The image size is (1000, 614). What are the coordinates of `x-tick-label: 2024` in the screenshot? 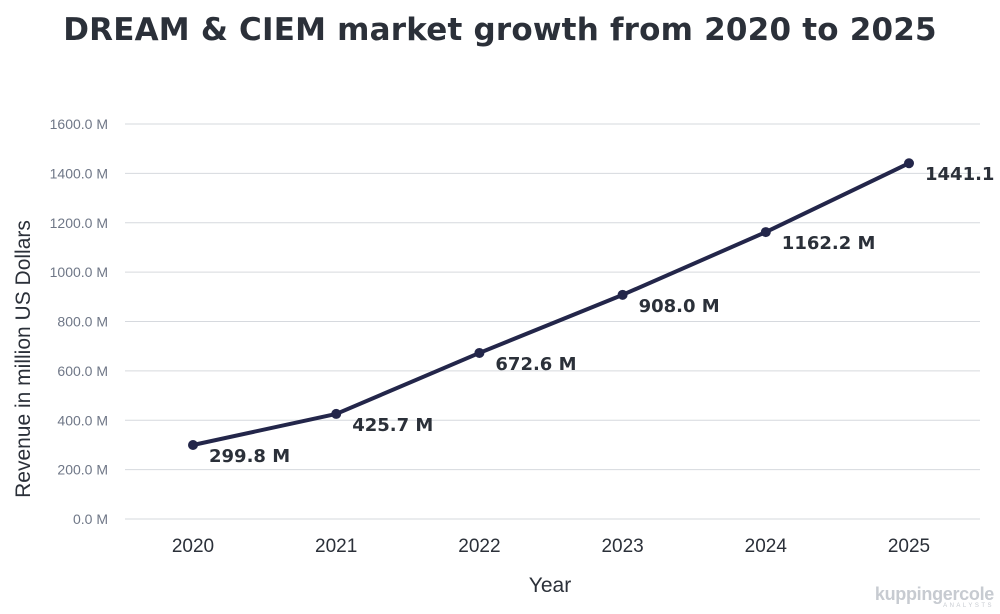 It's located at (766, 546).